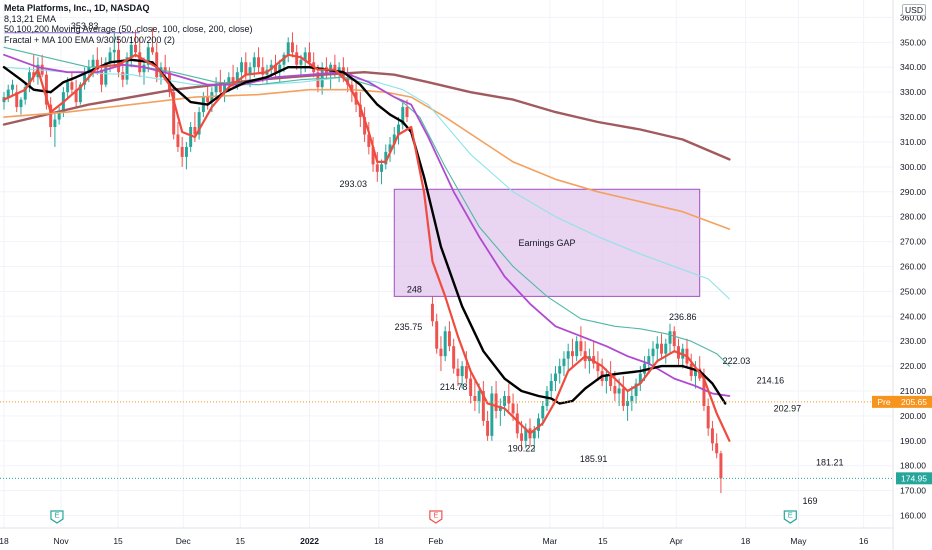  What do you see at coordinates (594, 459) in the screenshot?
I see `price-annotation: 185.91` at bounding box center [594, 459].